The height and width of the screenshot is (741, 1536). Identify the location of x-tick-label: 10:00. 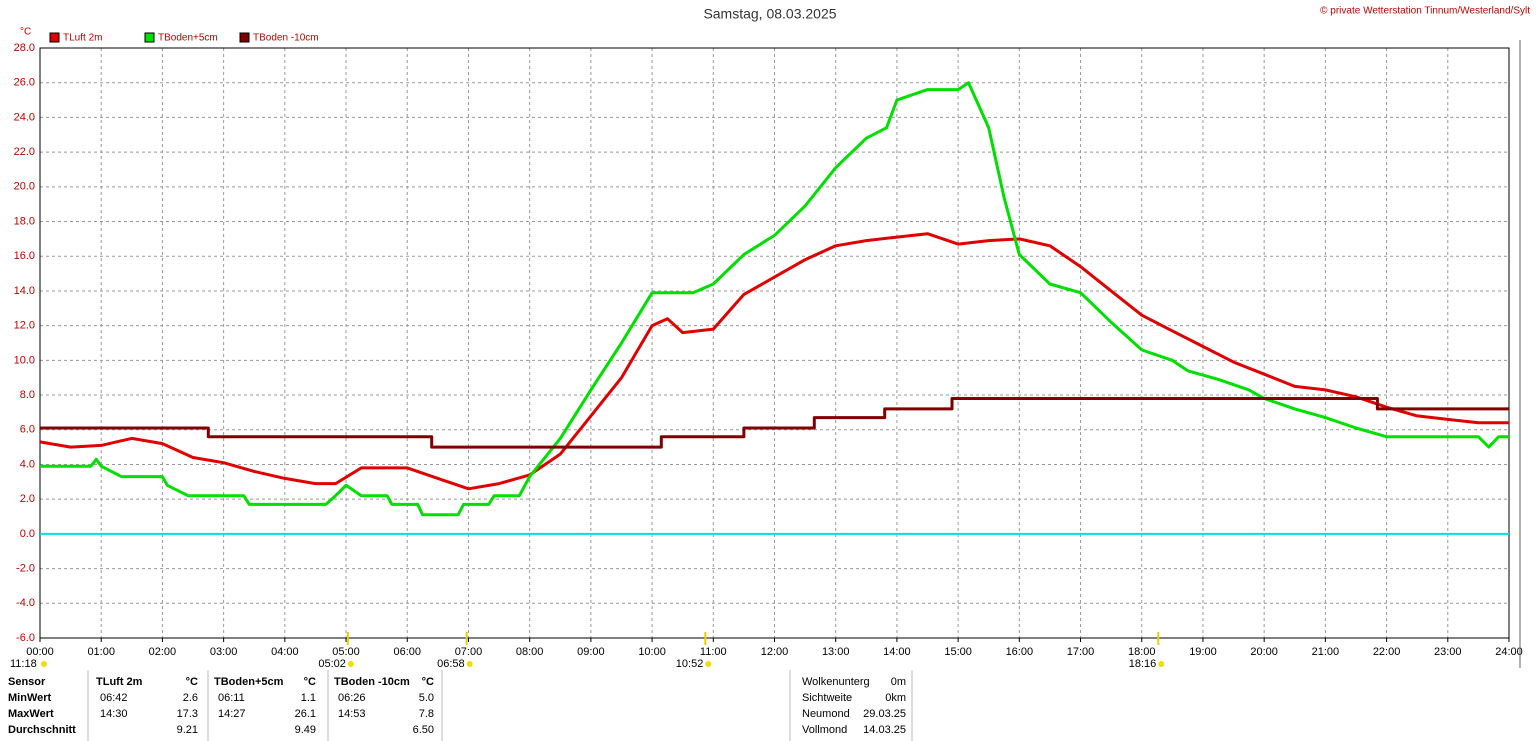
(652, 652).